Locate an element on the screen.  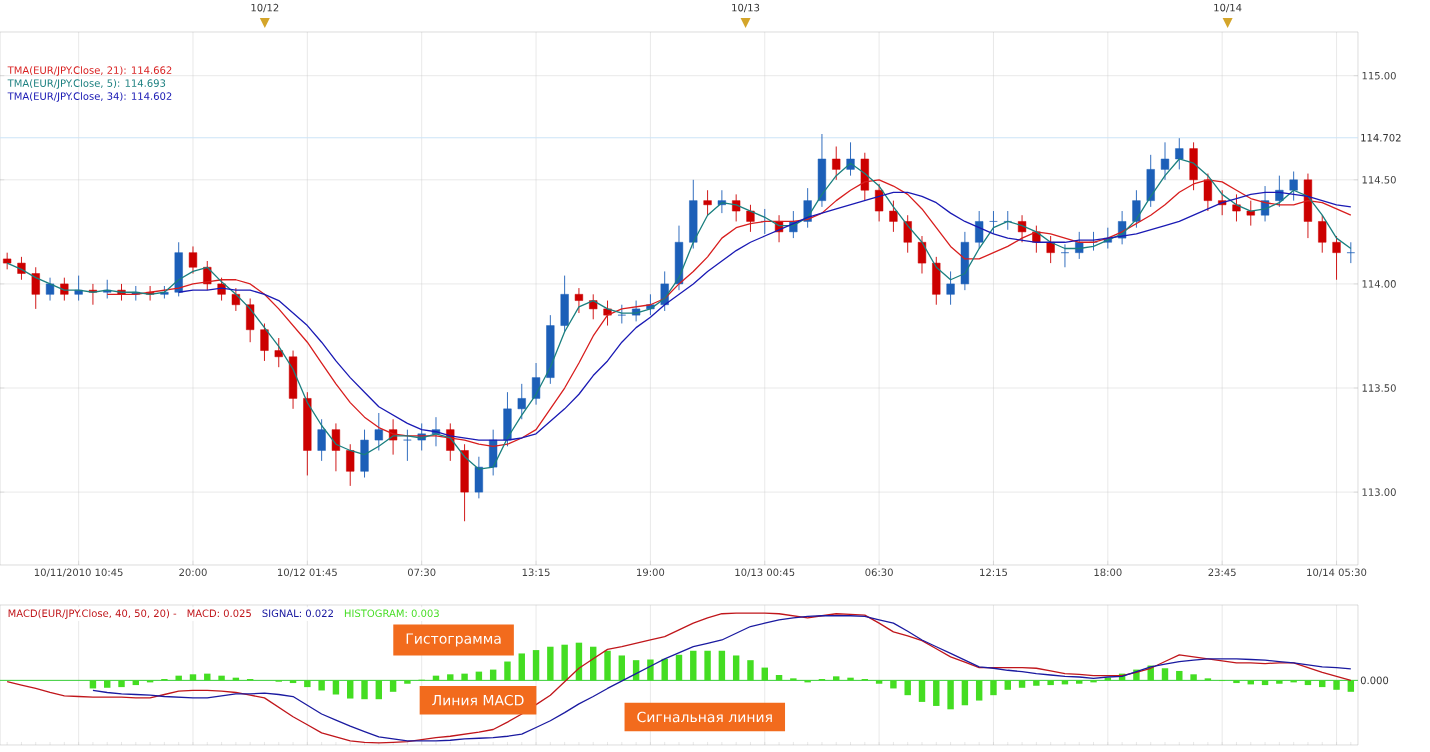
y-tick-label: 114.00 is located at coordinates (1379, 284).